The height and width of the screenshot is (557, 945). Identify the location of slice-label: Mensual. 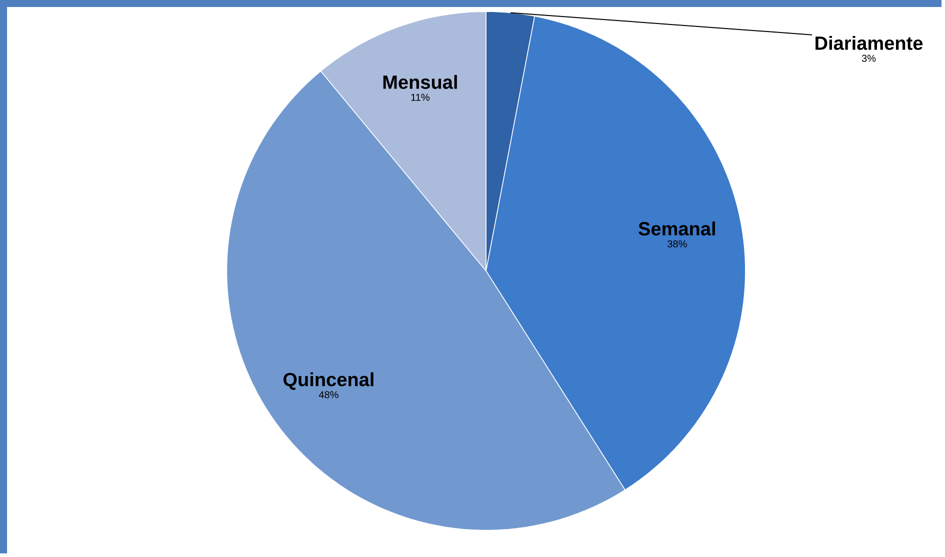
(420, 81).